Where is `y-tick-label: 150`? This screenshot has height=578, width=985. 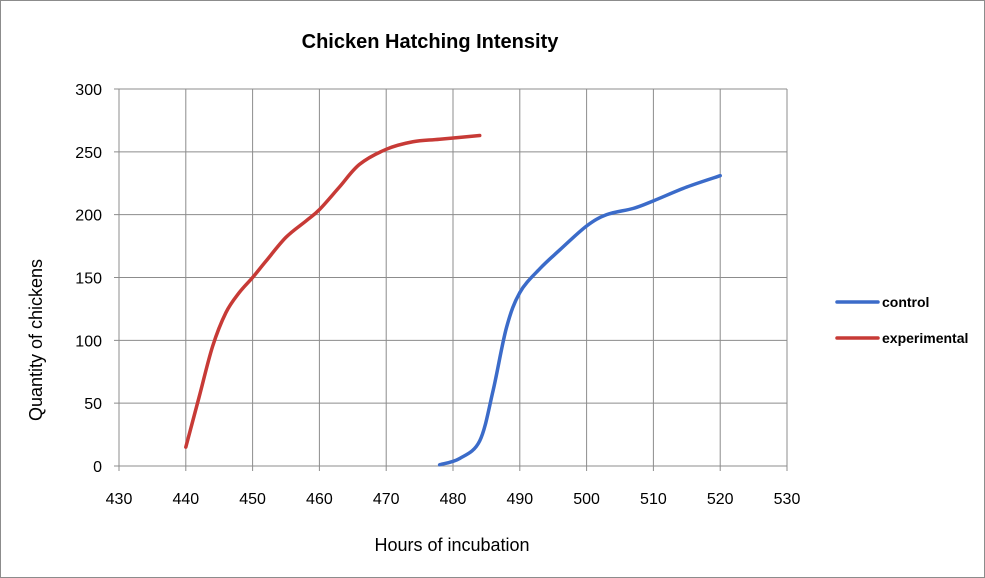
y-tick-label: 150 is located at coordinates (88, 279).